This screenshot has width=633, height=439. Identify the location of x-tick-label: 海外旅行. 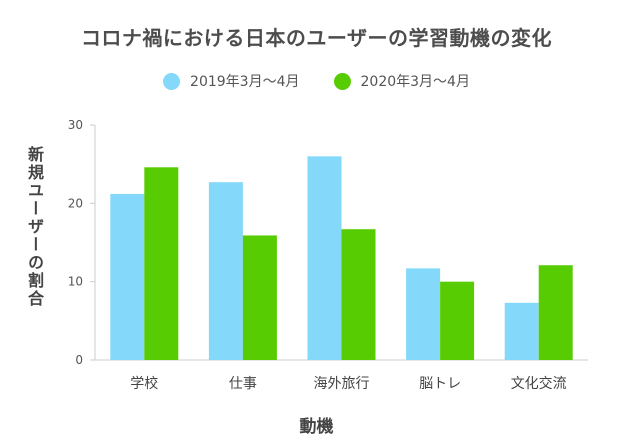
(342, 384).